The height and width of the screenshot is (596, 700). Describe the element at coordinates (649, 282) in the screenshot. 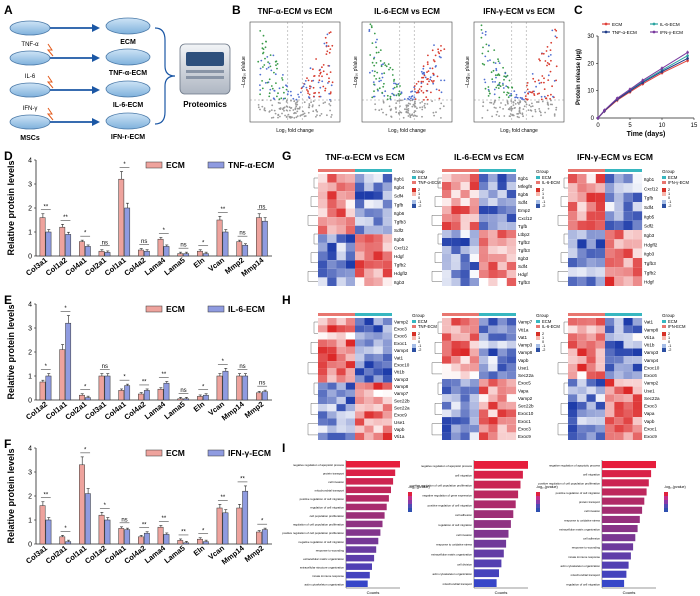

I see `gene-label: Hdgf` at that location.